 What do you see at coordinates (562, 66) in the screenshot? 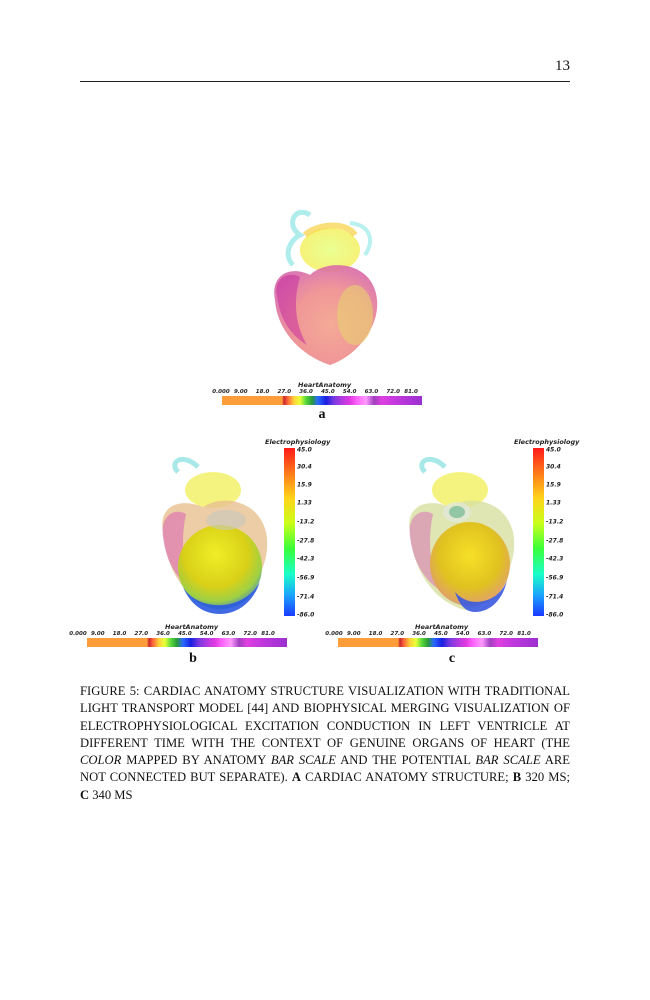
I see `page-number: 13` at bounding box center [562, 66].